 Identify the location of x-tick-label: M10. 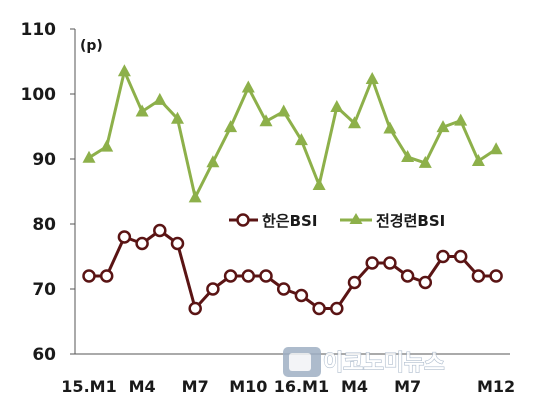
(248, 386).